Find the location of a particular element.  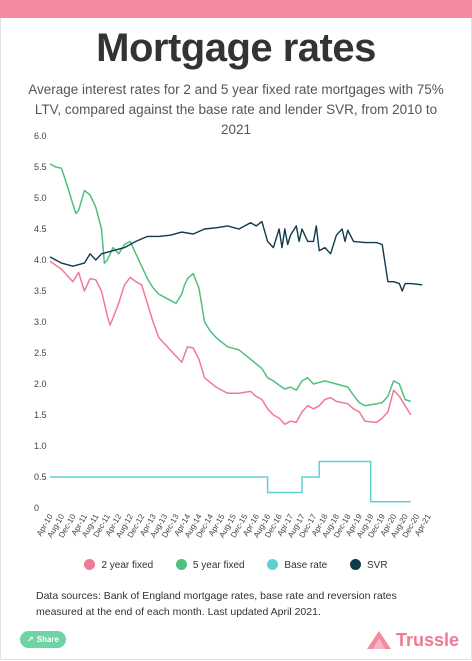

legend-swatch-base-rate is located at coordinates (273, 564).